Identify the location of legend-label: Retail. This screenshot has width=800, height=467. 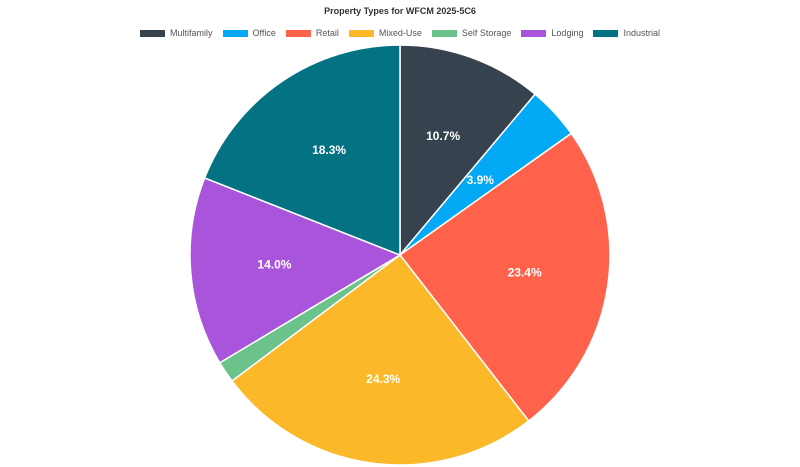
(327, 33).